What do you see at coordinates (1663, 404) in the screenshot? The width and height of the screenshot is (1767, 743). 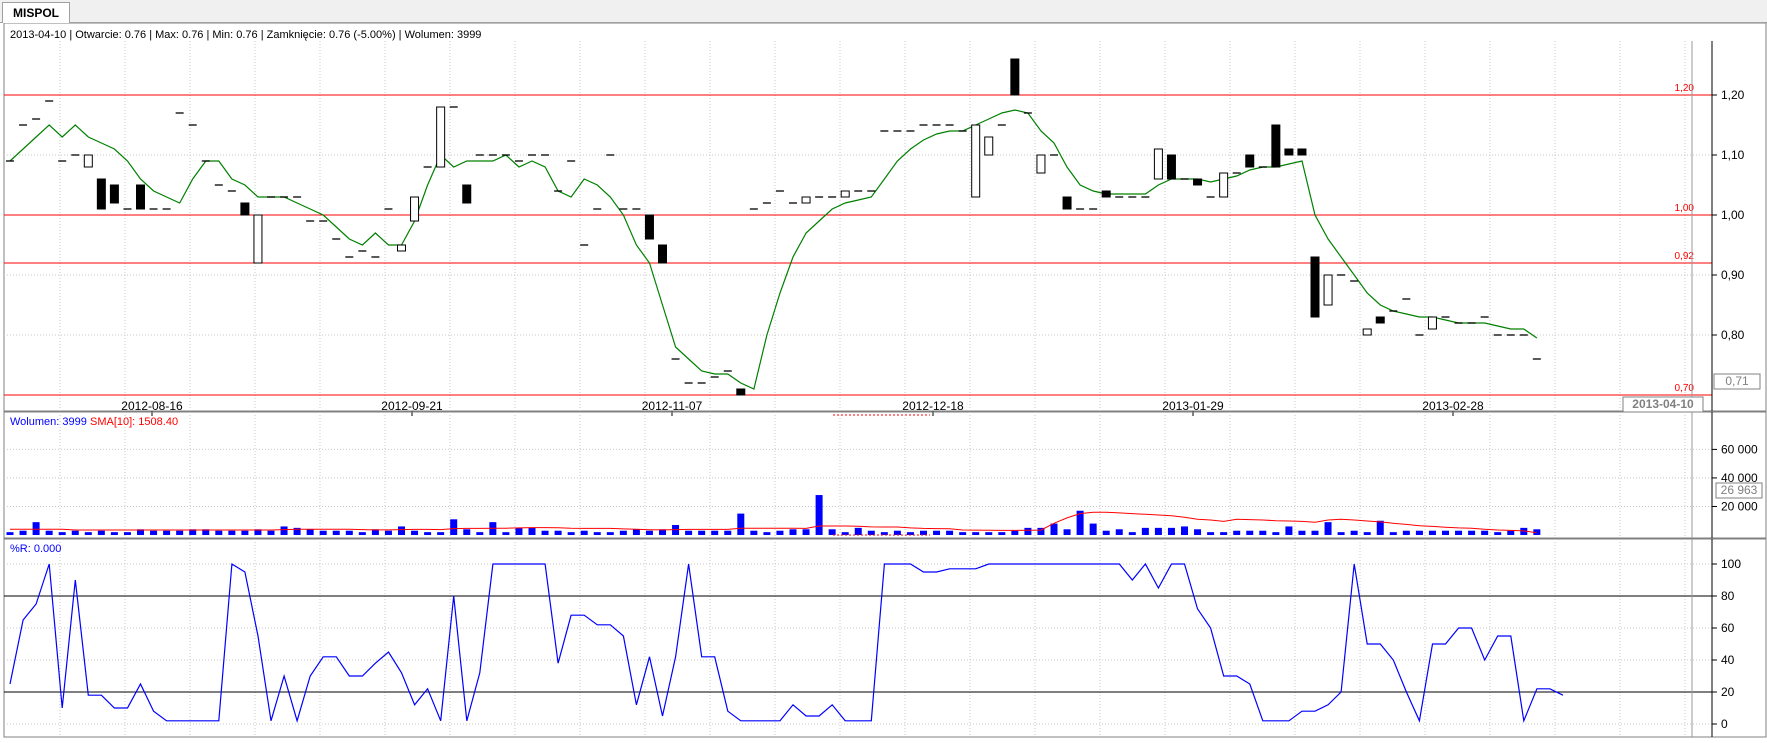 I see `last-date-label: 2013-04-10` at bounding box center [1663, 404].